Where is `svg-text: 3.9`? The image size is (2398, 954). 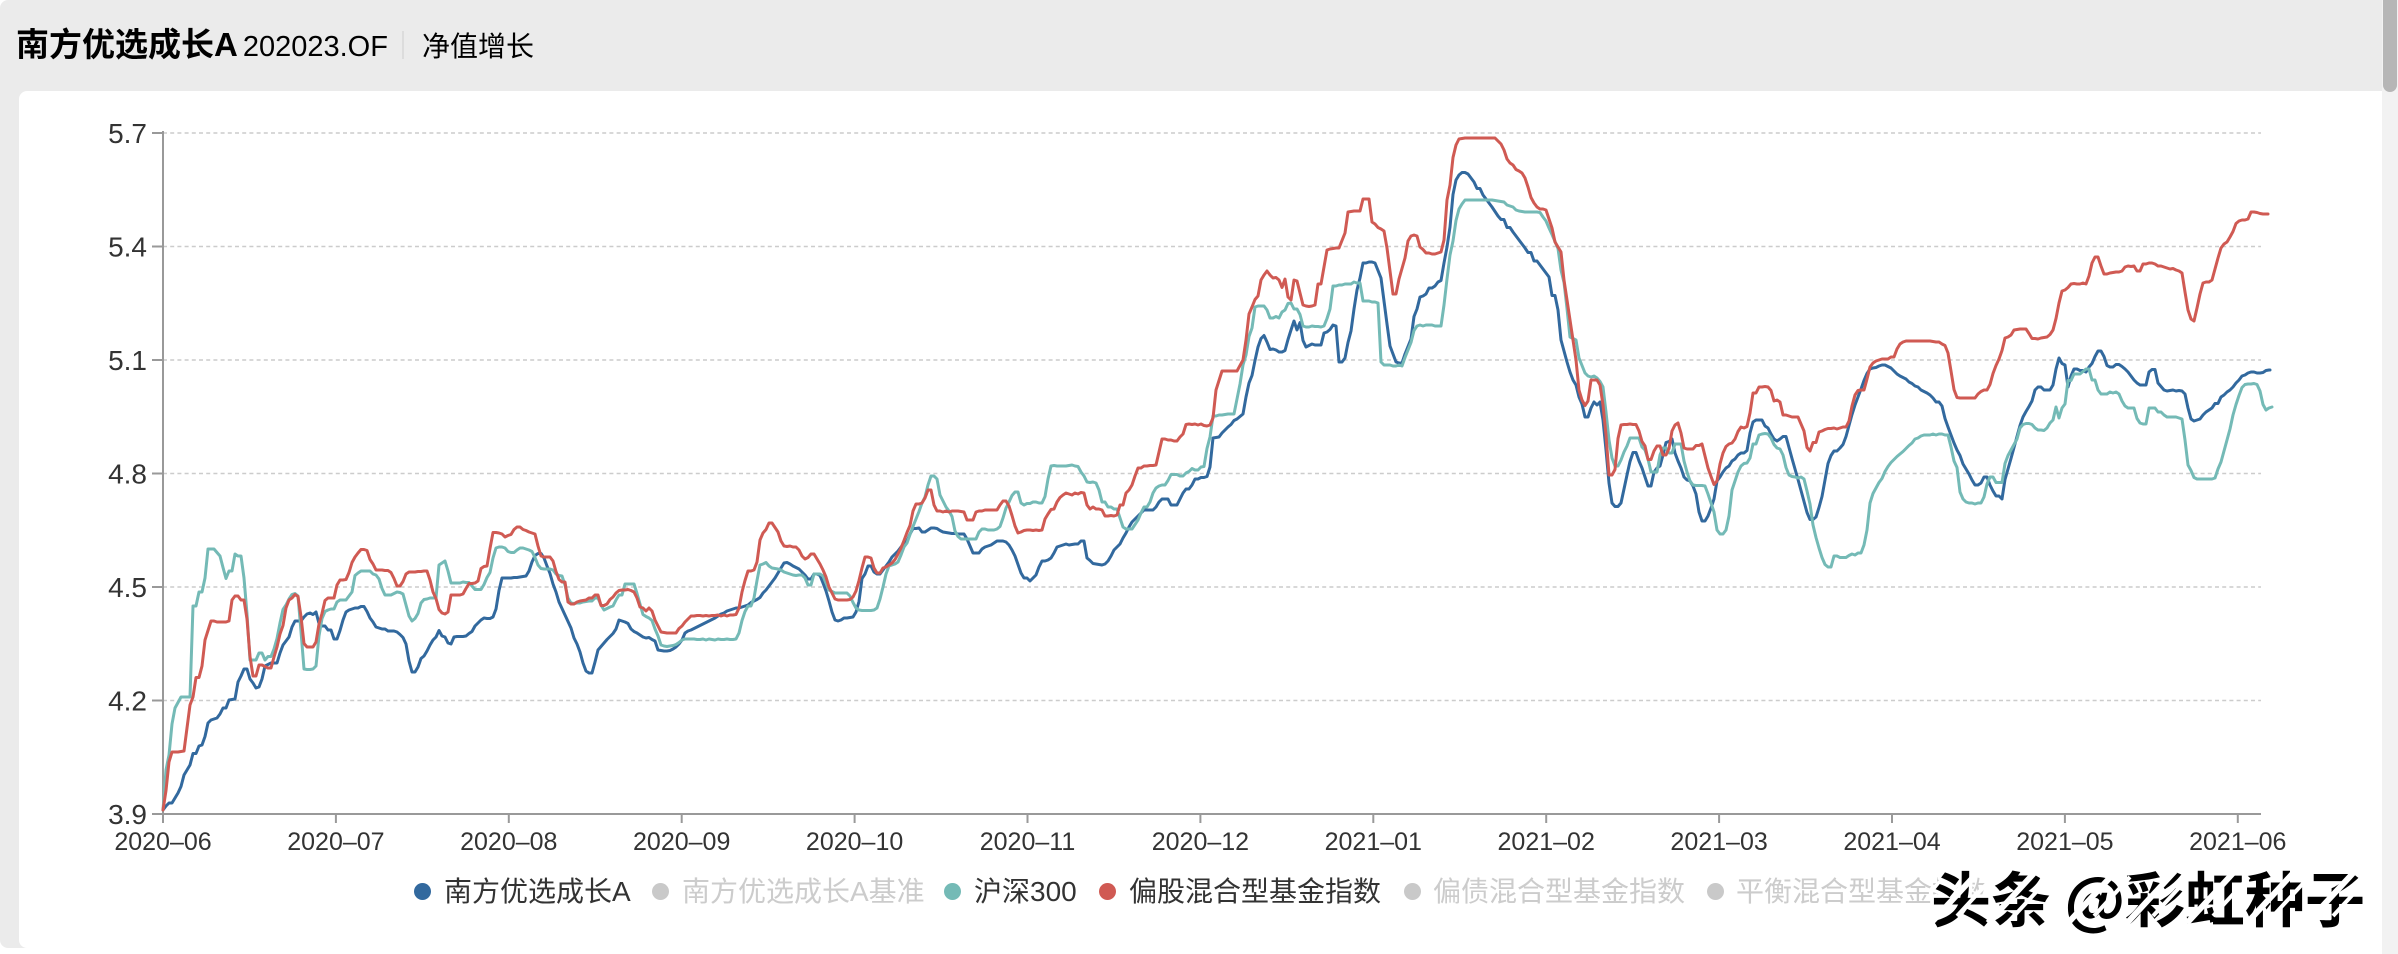
svg-text: 3.9 is located at coordinates (127, 814).